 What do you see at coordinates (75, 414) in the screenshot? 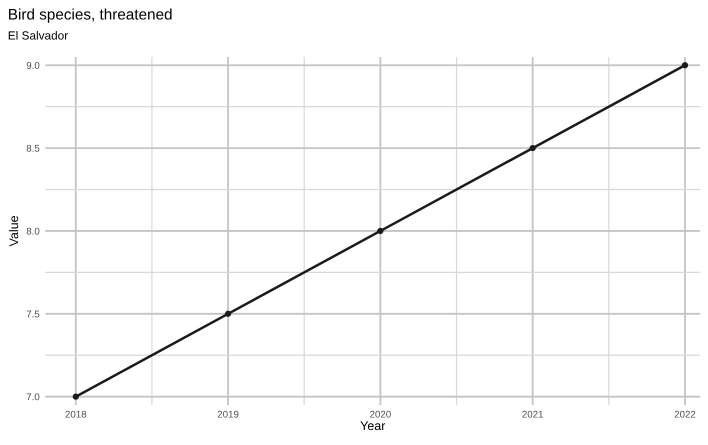
I see `x-tick-label: 2018` at bounding box center [75, 414].